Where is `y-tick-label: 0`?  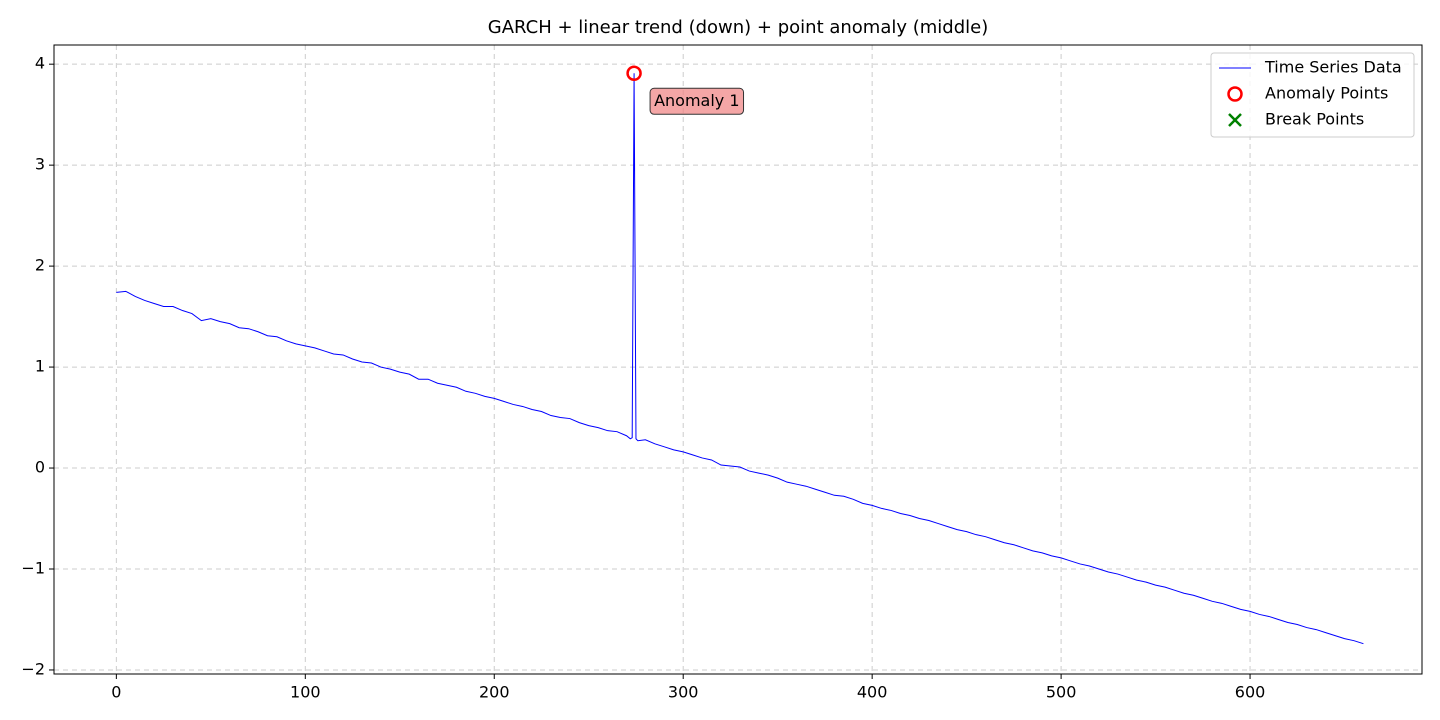 y-tick-label: 0 is located at coordinates (40, 467).